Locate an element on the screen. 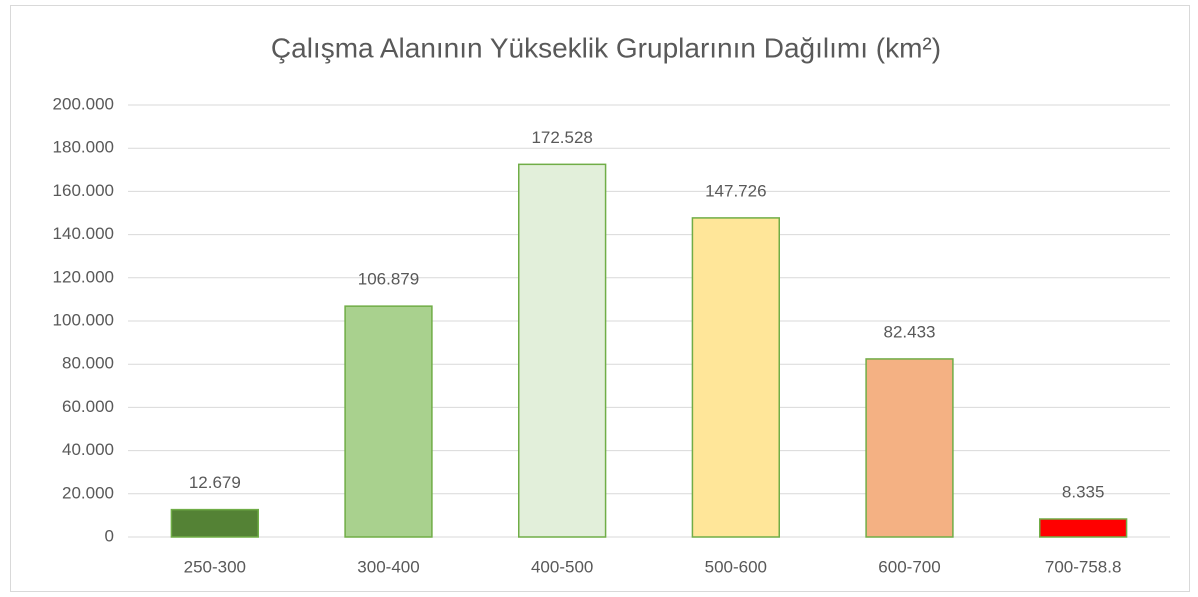 The width and height of the screenshot is (1198, 597). y-tick-label: 60.000 is located at coordinates (88, 406).